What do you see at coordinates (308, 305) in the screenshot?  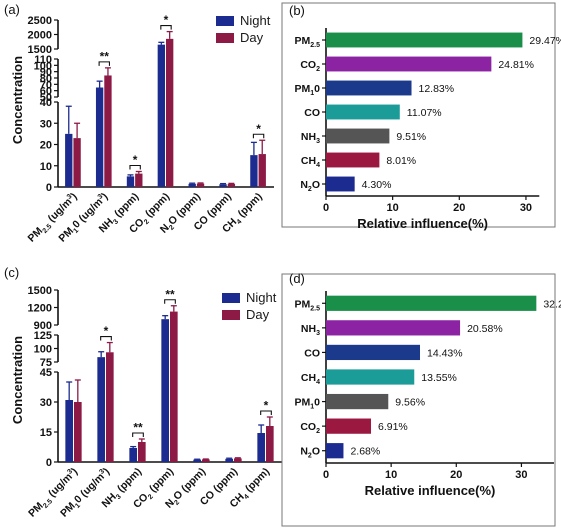 I see `y-category-label: PM2.5​` at bounding box center [308, 305].